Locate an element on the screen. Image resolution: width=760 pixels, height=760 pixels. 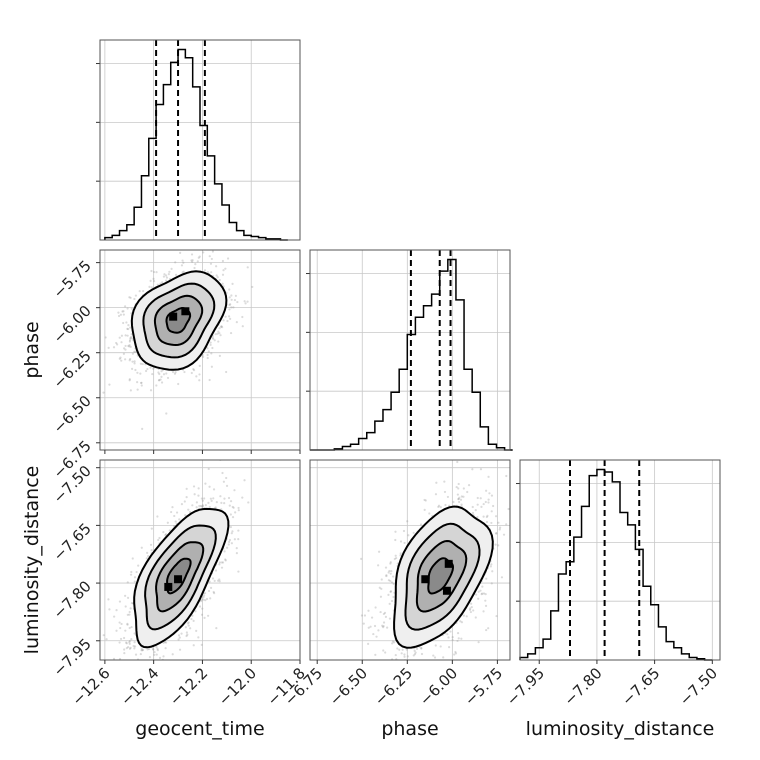
histogram-luminosity_distance is located at coordinates (616, 564).